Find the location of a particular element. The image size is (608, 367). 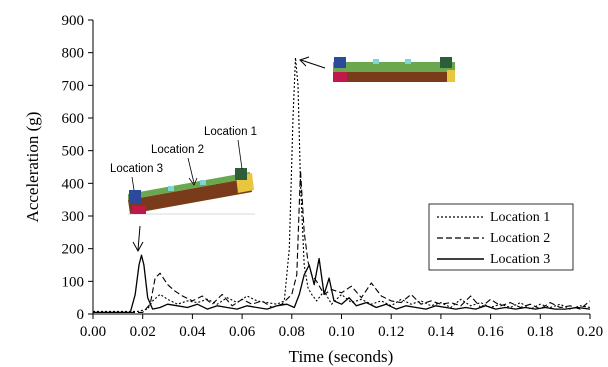

x-tick-label: 0.08 is located at coordinates (292, 332).